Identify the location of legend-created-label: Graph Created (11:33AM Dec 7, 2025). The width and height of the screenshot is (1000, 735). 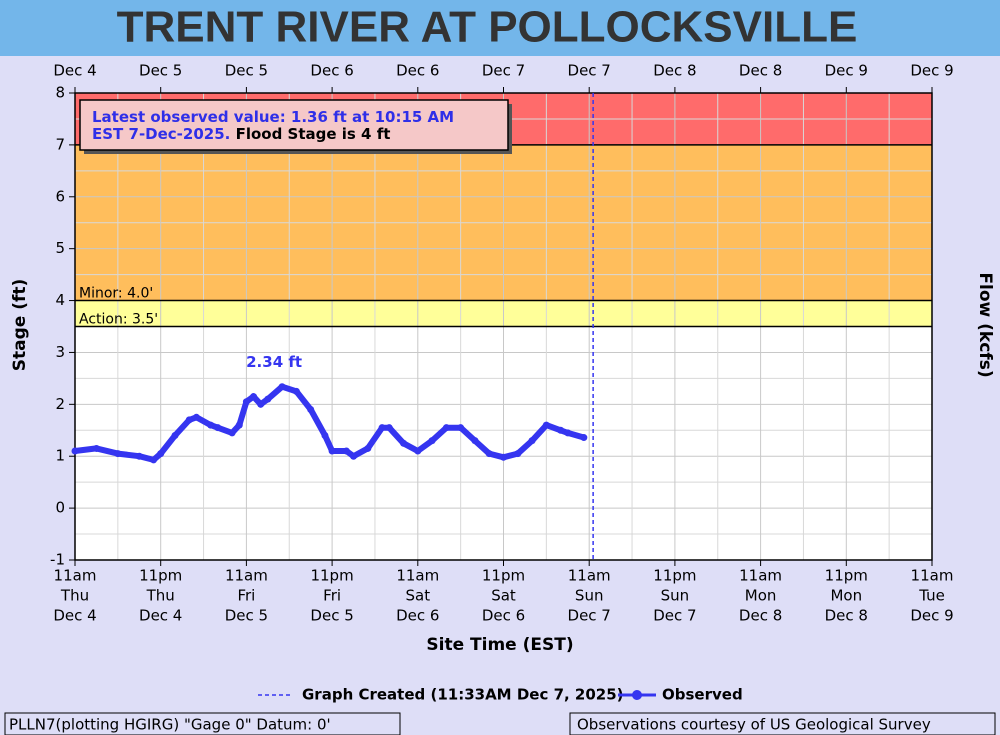
(463, 695).